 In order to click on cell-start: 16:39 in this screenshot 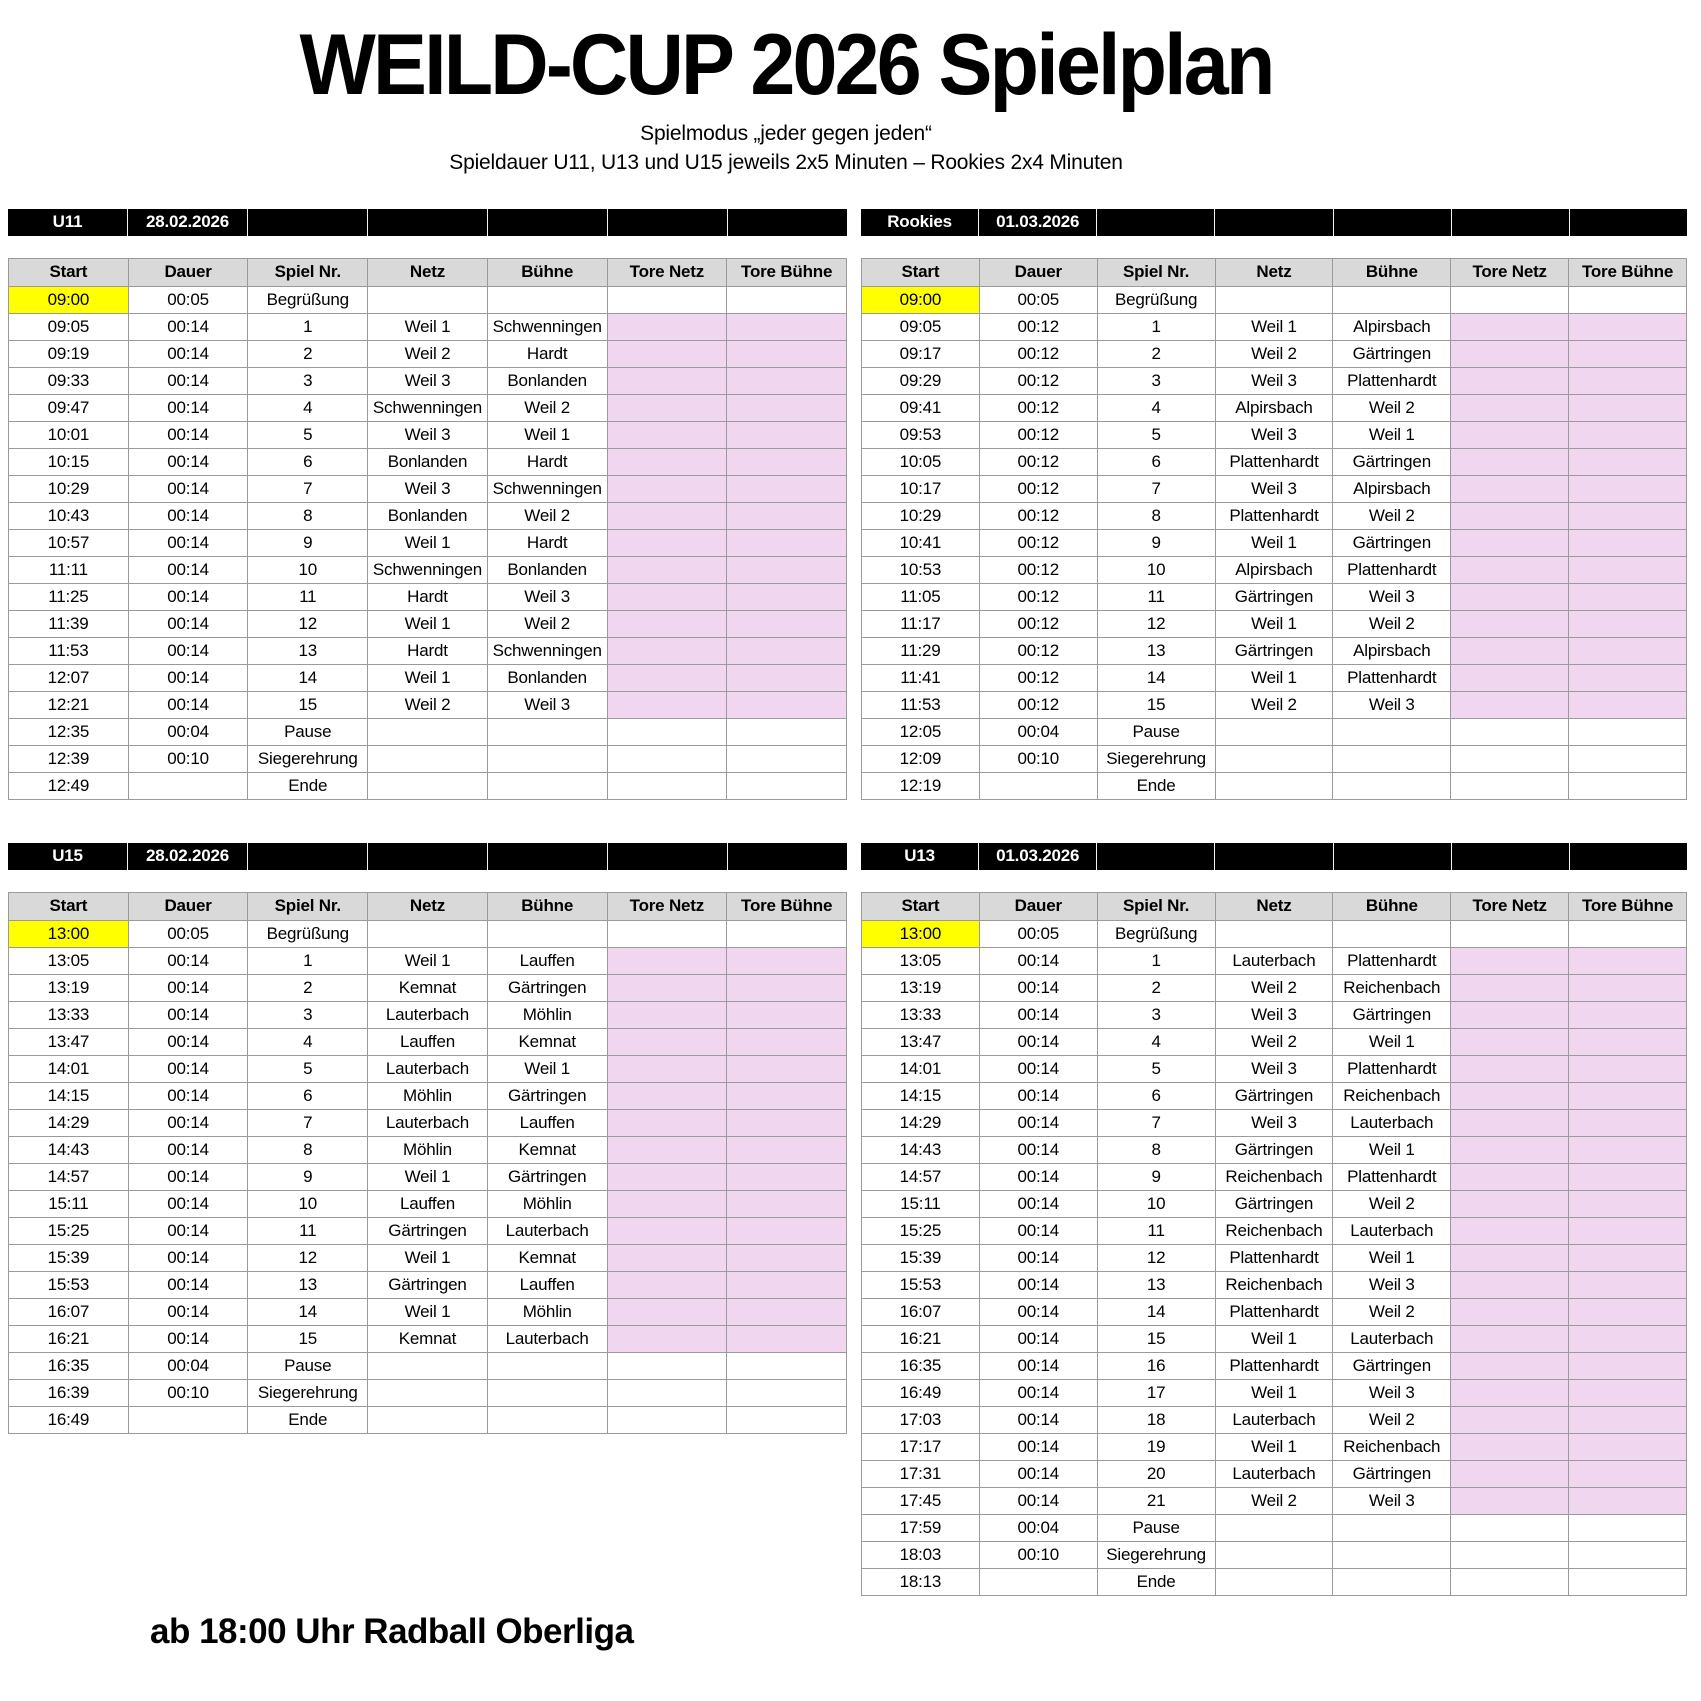, I will do `click(68, 1392)`.